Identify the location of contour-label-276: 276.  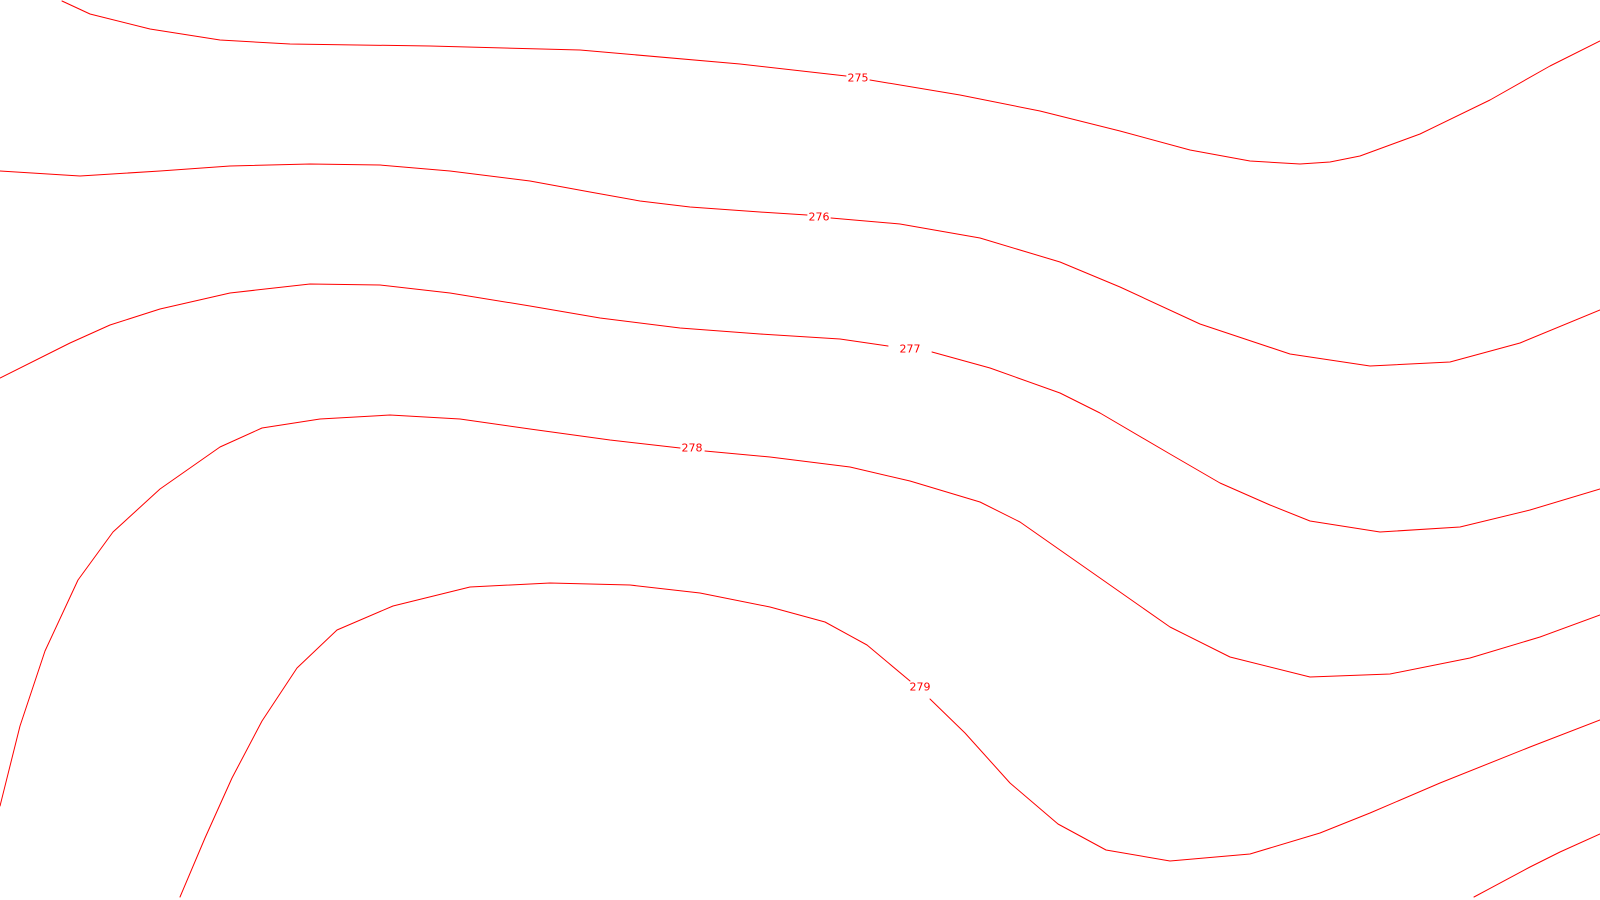
(819, 217).